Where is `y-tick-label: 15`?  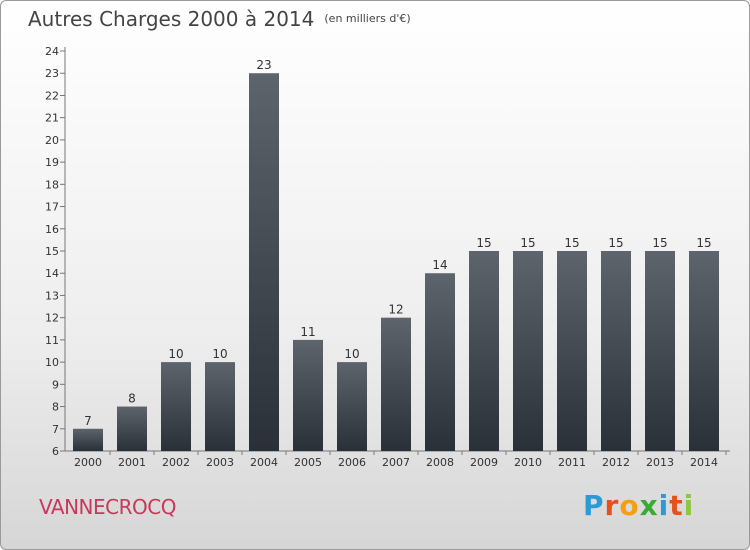 y-tick-label: 15 is located at coordinates (52, 251).